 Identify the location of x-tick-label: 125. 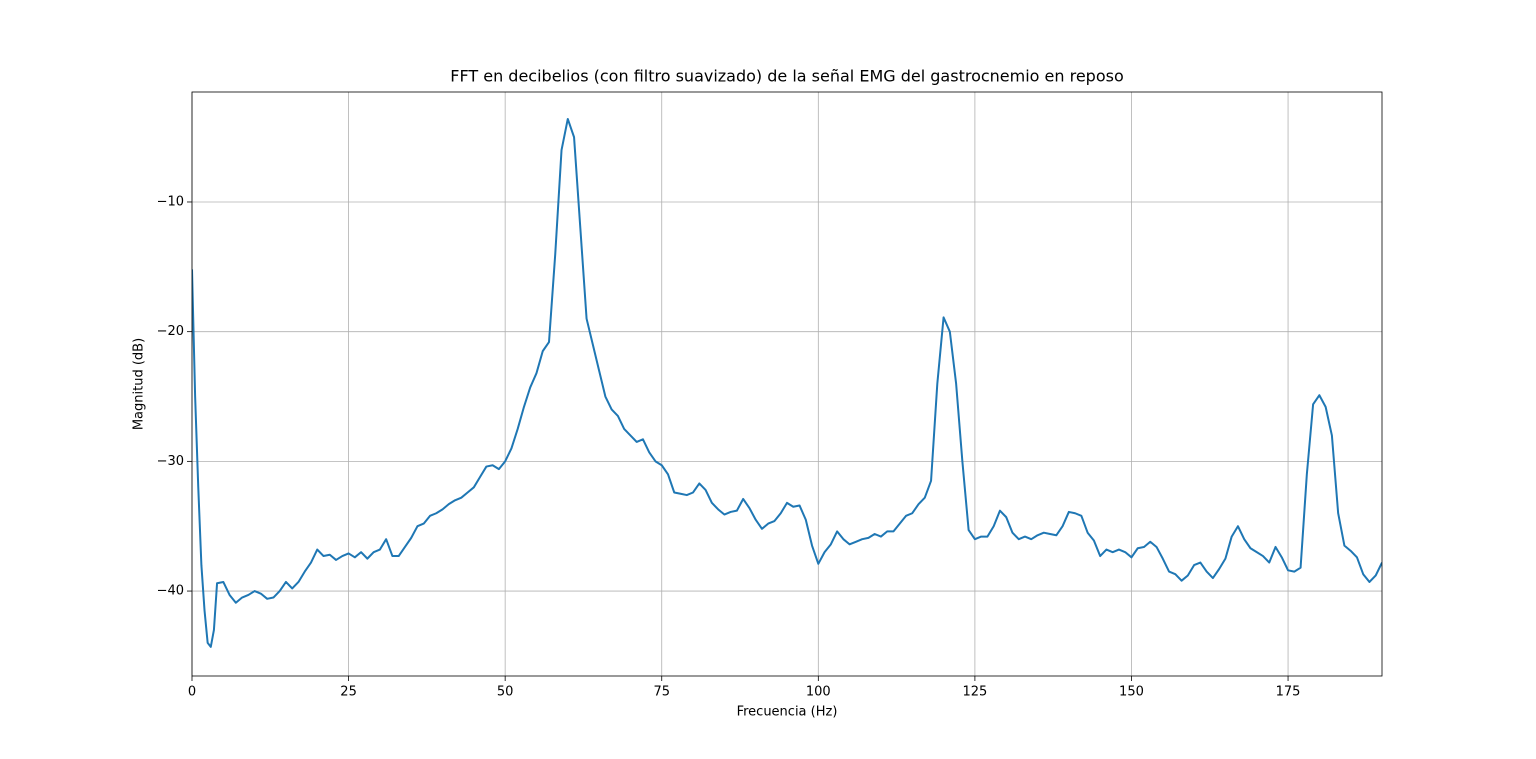
(974, 692).